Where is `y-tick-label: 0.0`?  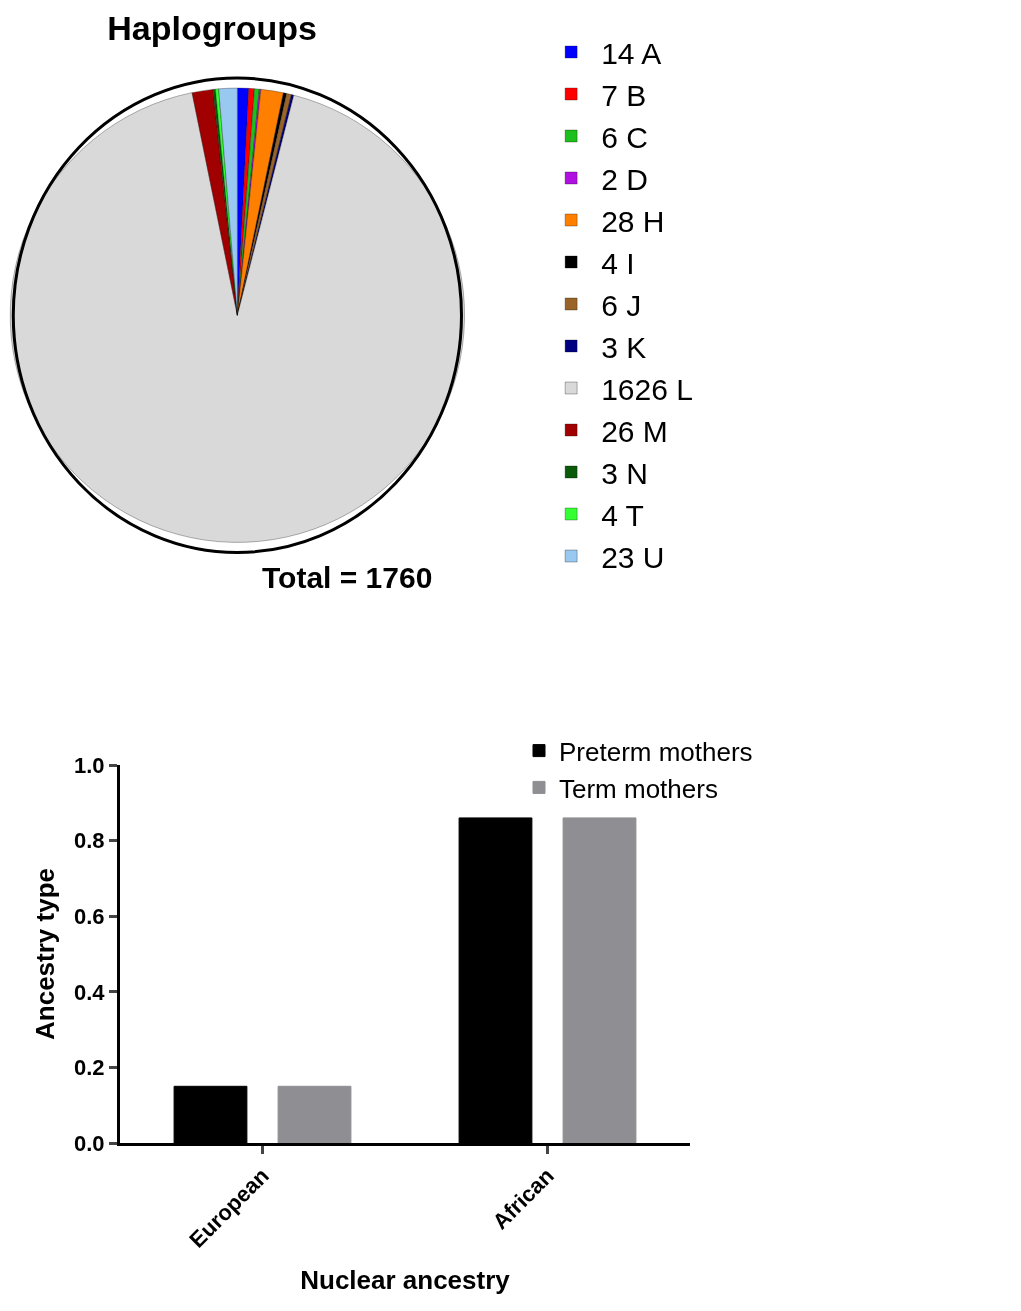
y-tick-label: 0.0 is located at coordinates (89, 1143).